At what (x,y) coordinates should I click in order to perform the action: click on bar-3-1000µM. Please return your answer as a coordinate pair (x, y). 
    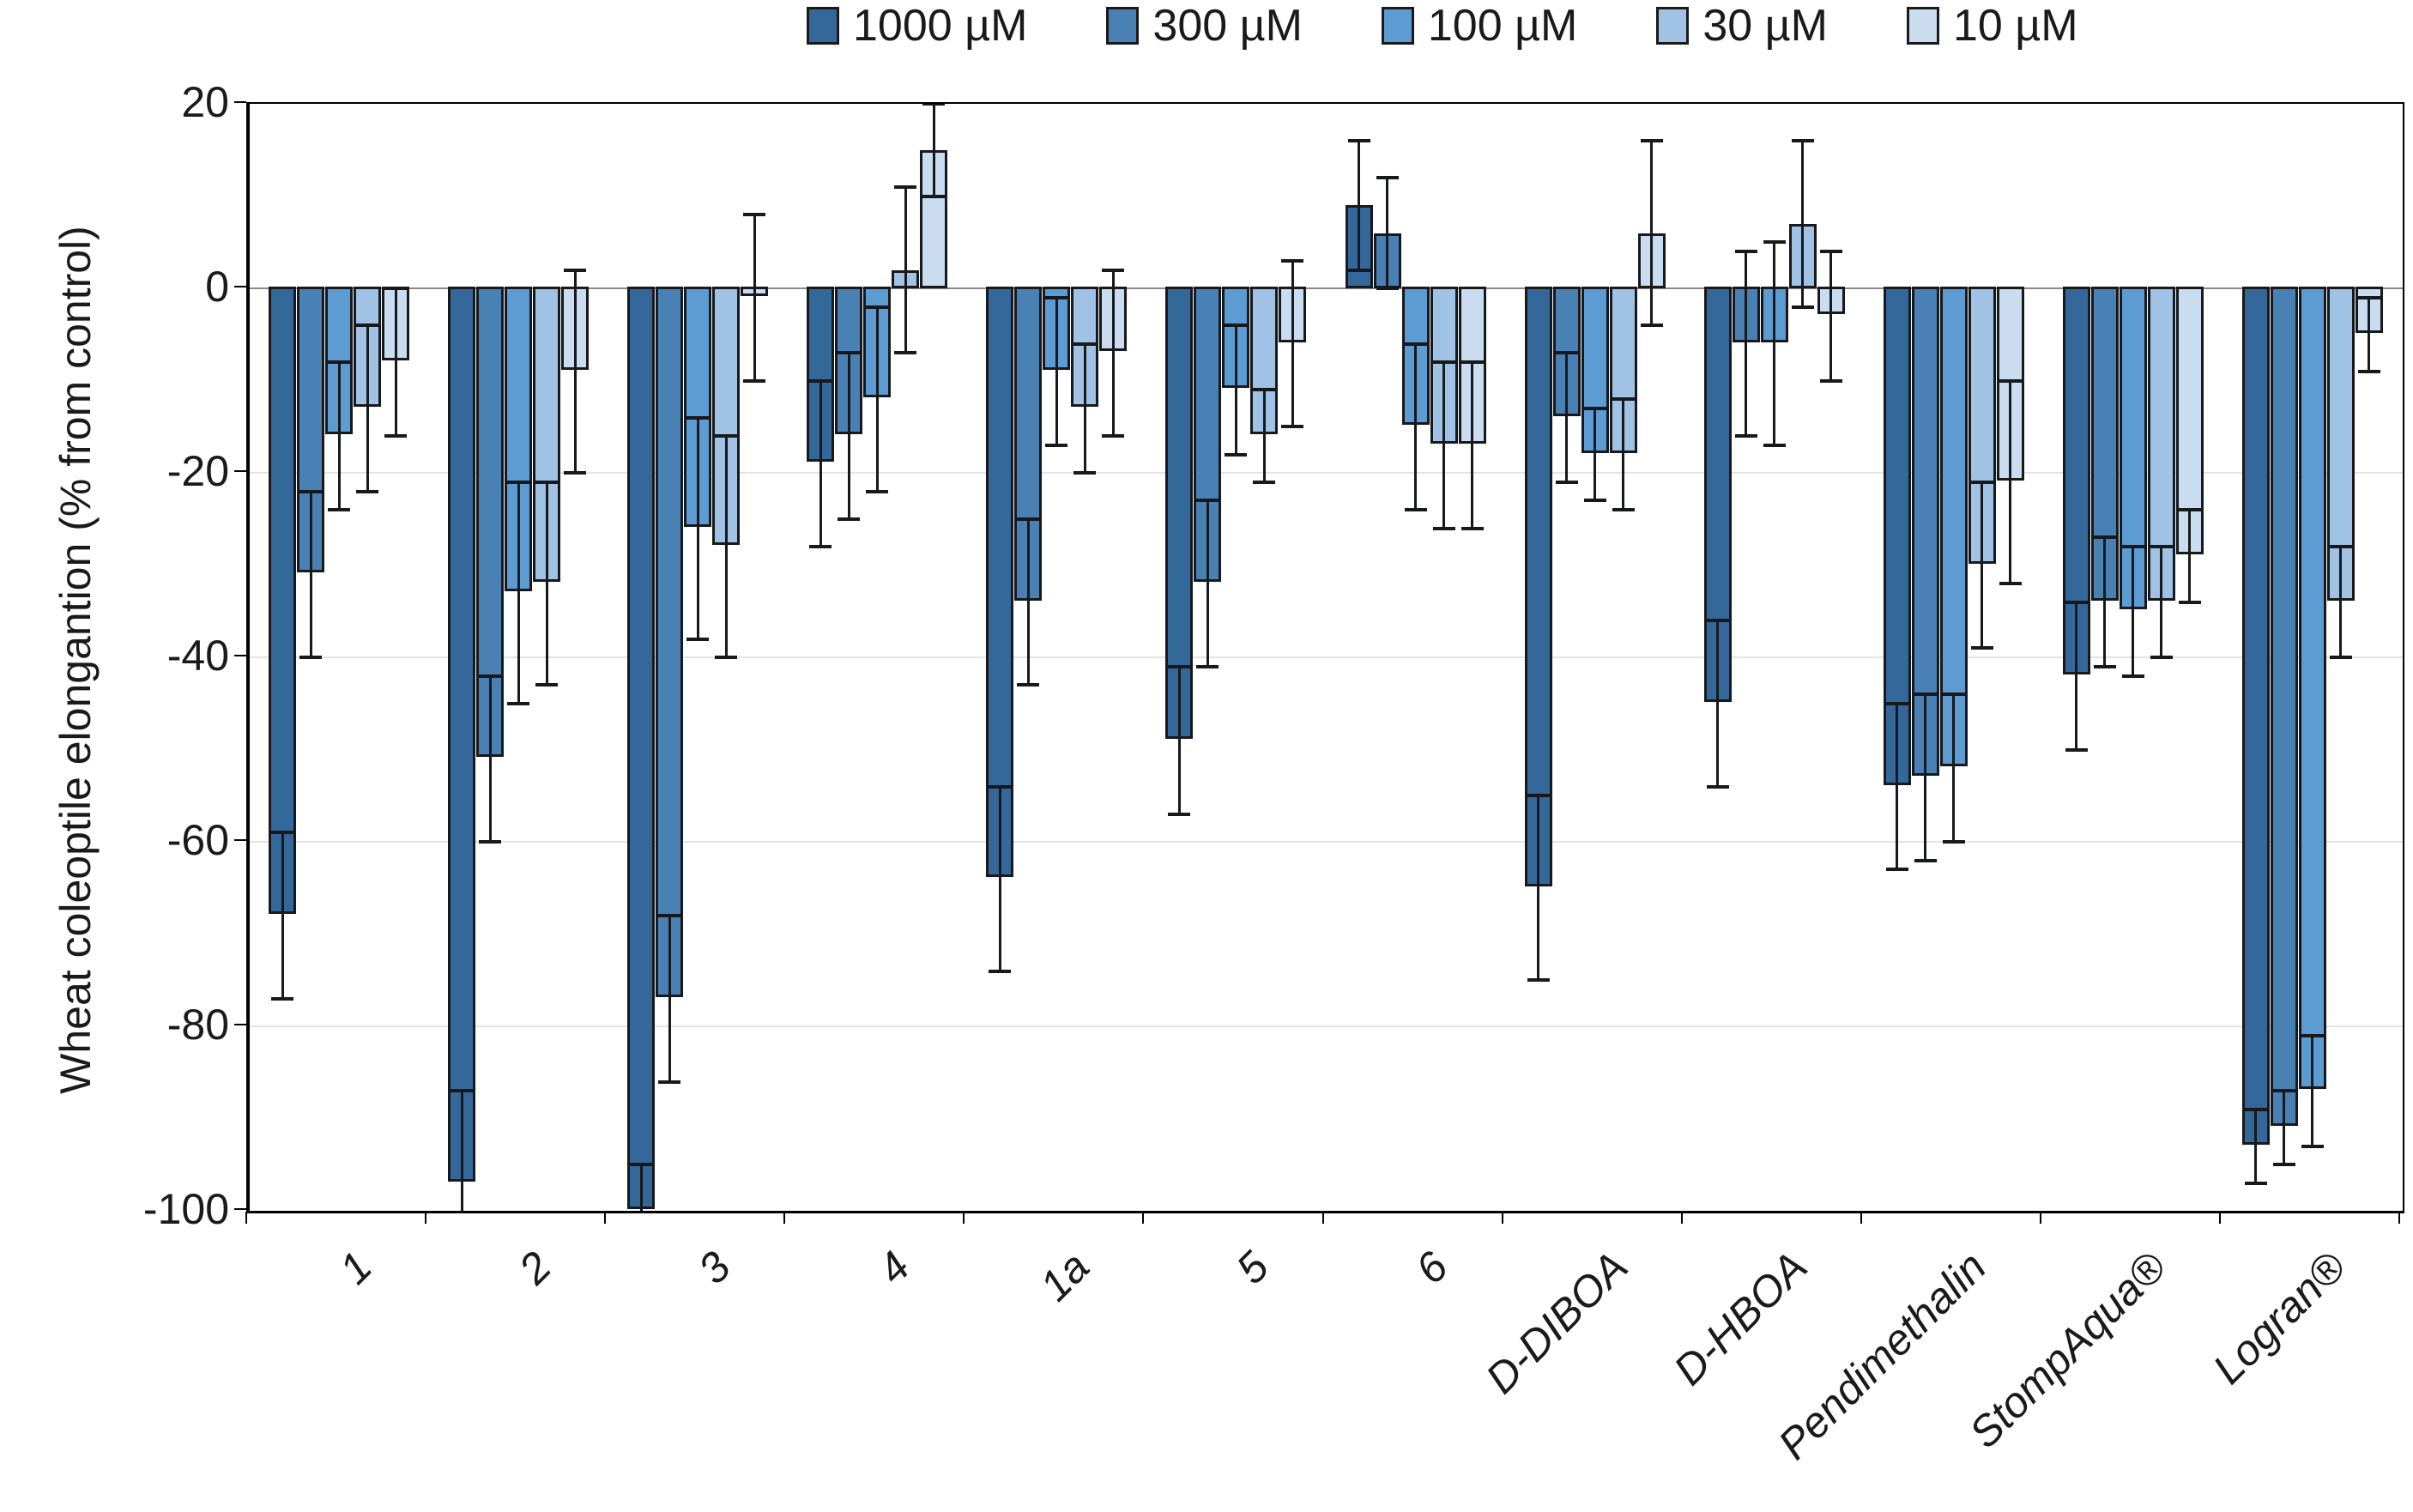
    Looking at the image, I should click on (641, 748).